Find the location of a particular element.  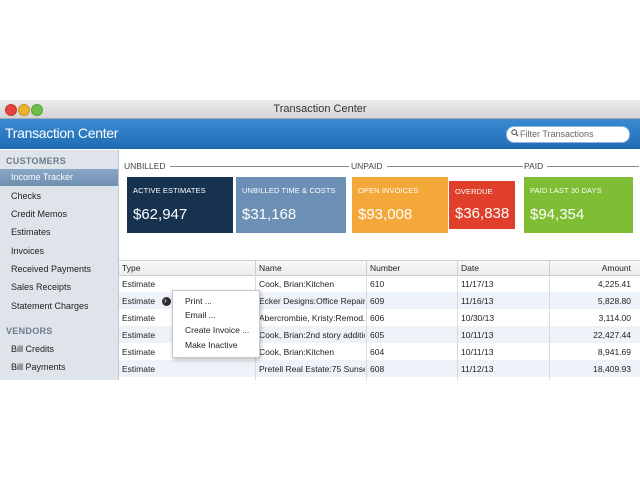

cell-date: 11/16/13 is located at coordinates (477, 301).